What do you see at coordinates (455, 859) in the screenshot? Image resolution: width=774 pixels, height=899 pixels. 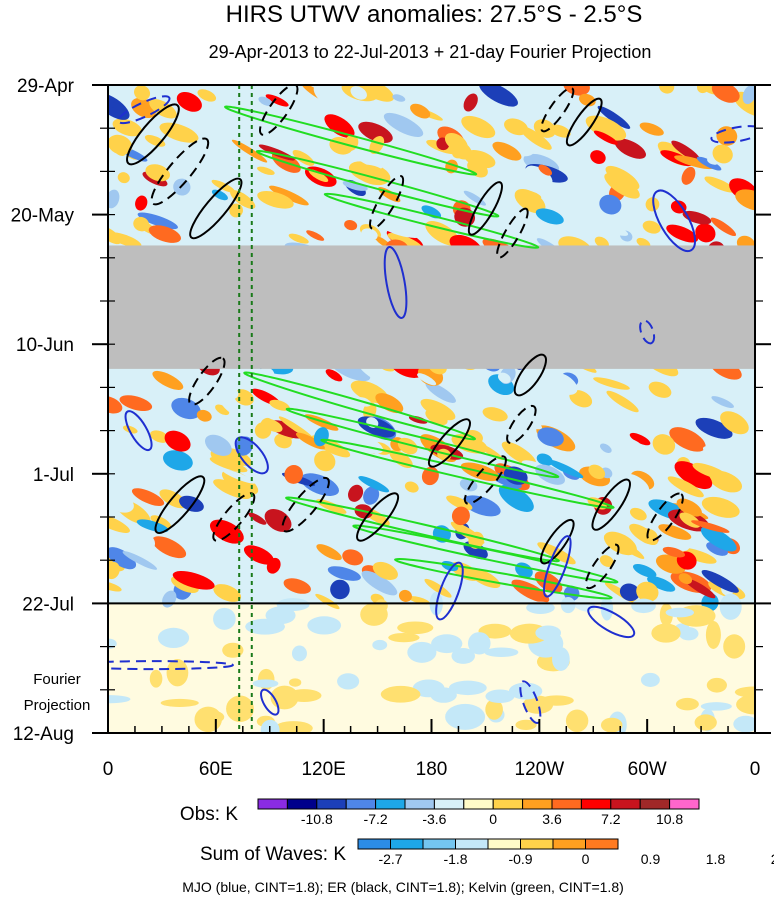 I see `colorbar-label: -1.8` at bounding box center [455, 859].